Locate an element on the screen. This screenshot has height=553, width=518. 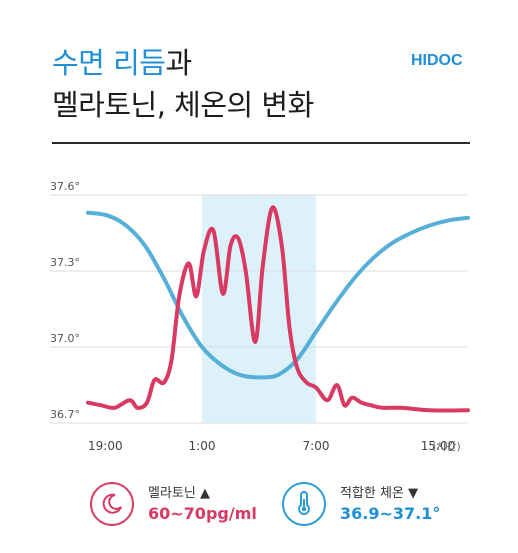
moon-icon-badge is located at coordinates (112, 504).